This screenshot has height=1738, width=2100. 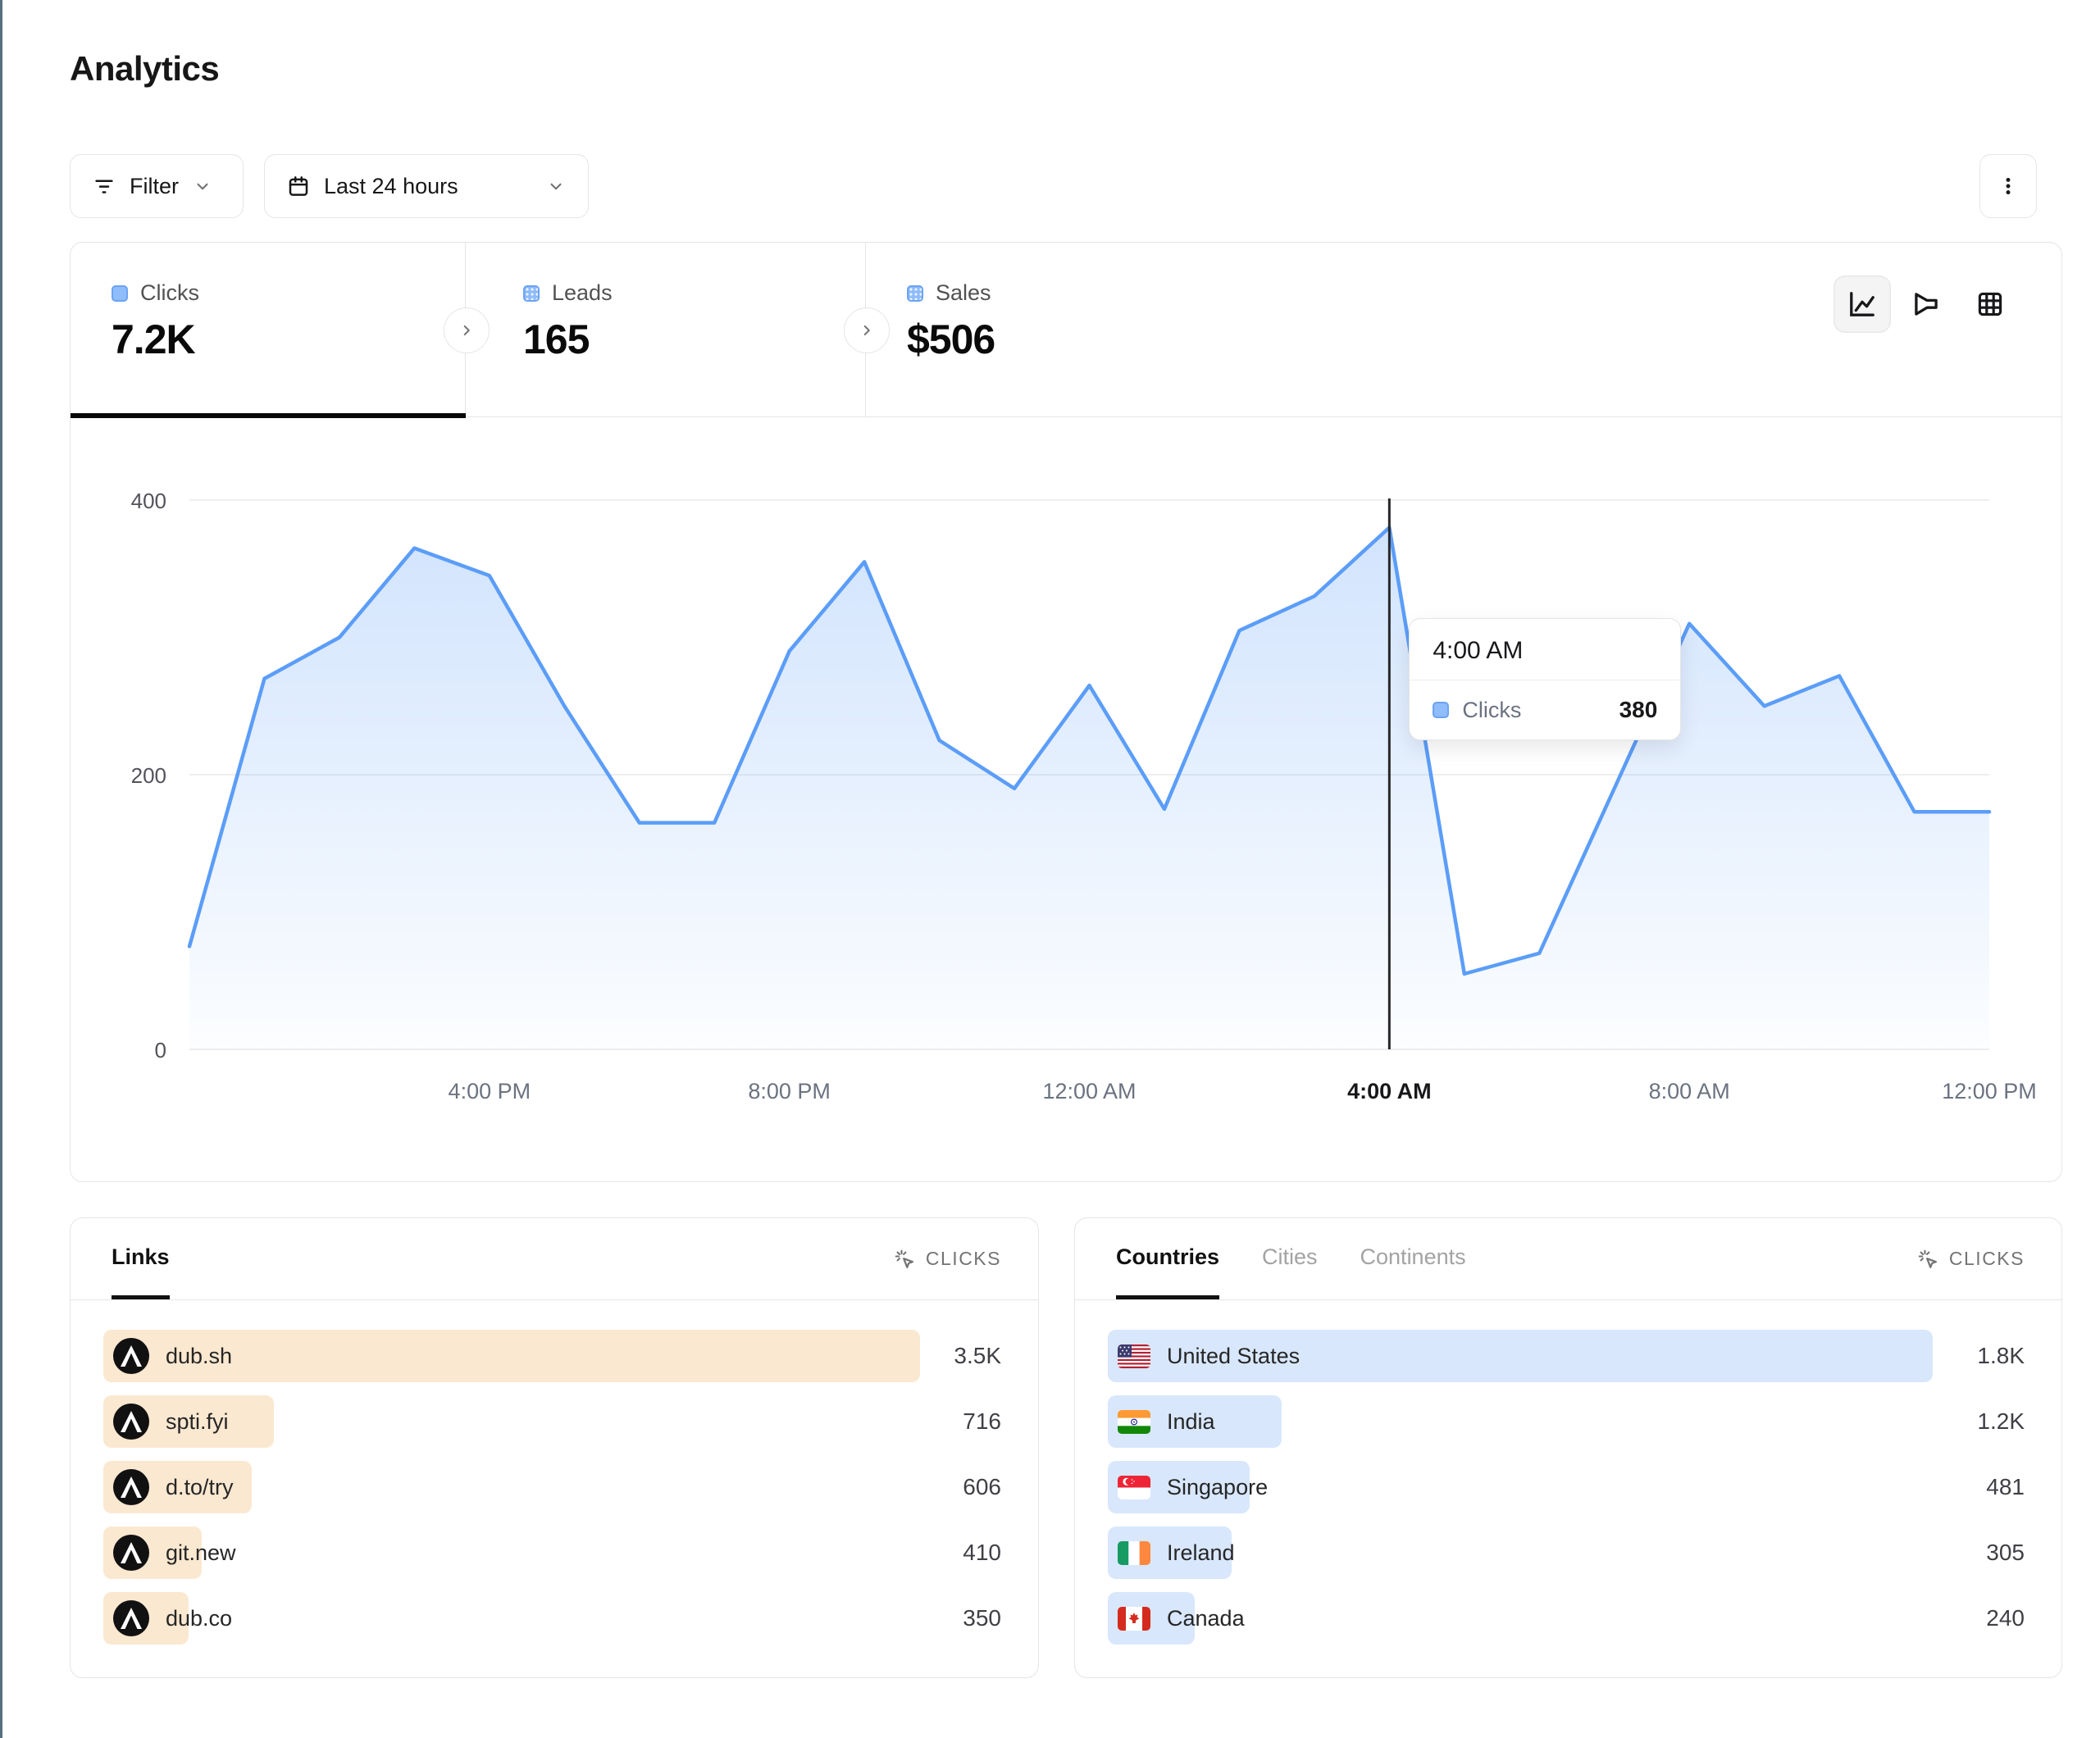 I want to click on tooltip-value: 380, so click(x=1638, y=709).